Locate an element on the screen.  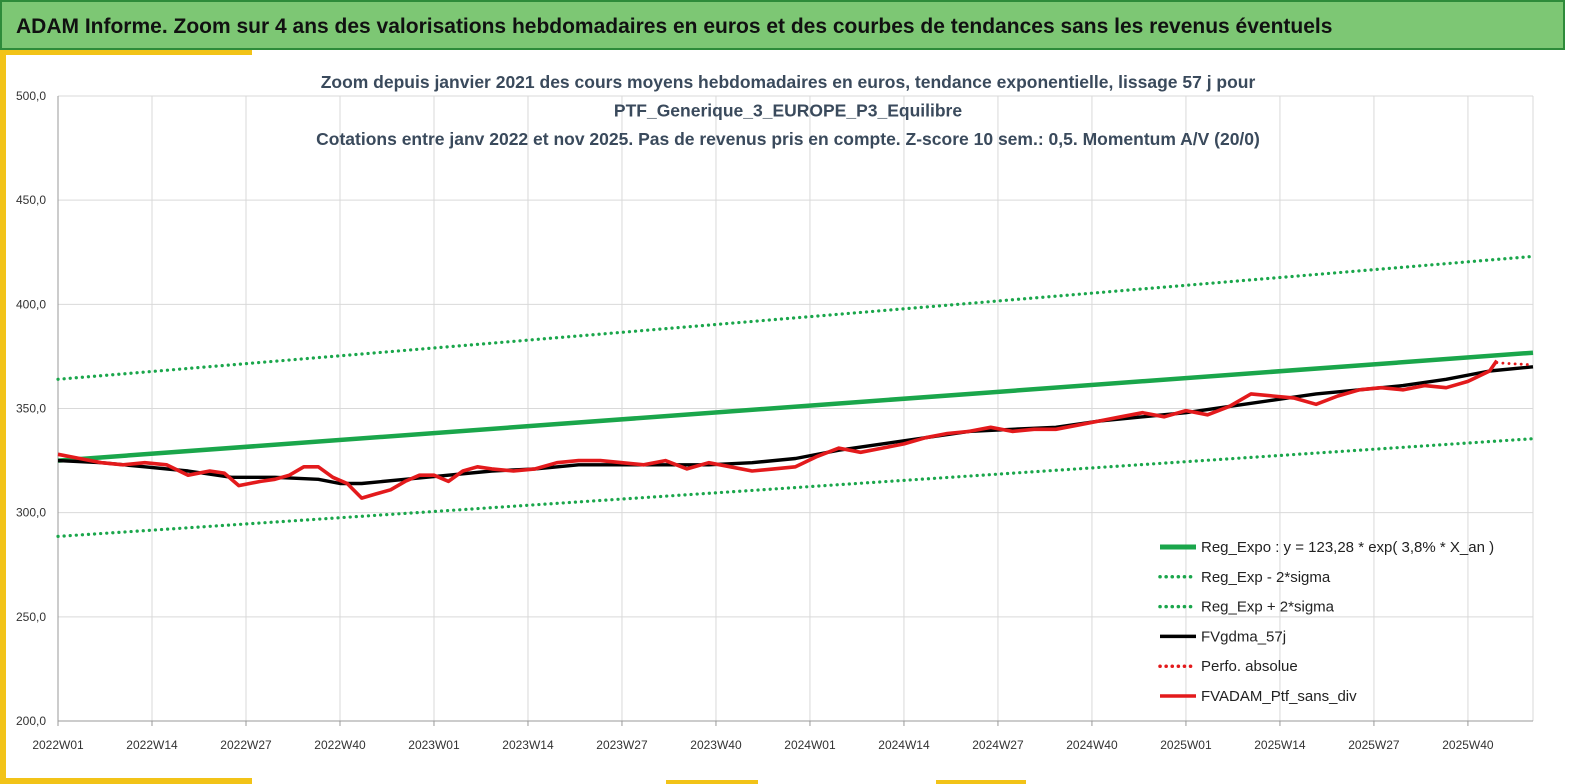
legend-label: Perfo. absolue is located at coordinates (1249, 666).